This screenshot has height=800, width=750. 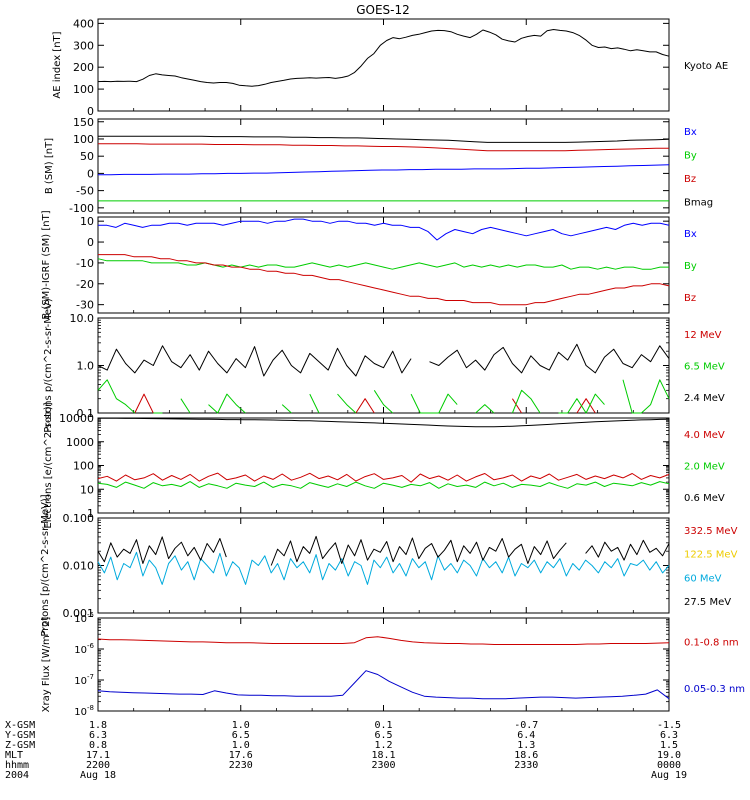 I want to click on legend-label: 60 MeV, so click(x=703, y=578).